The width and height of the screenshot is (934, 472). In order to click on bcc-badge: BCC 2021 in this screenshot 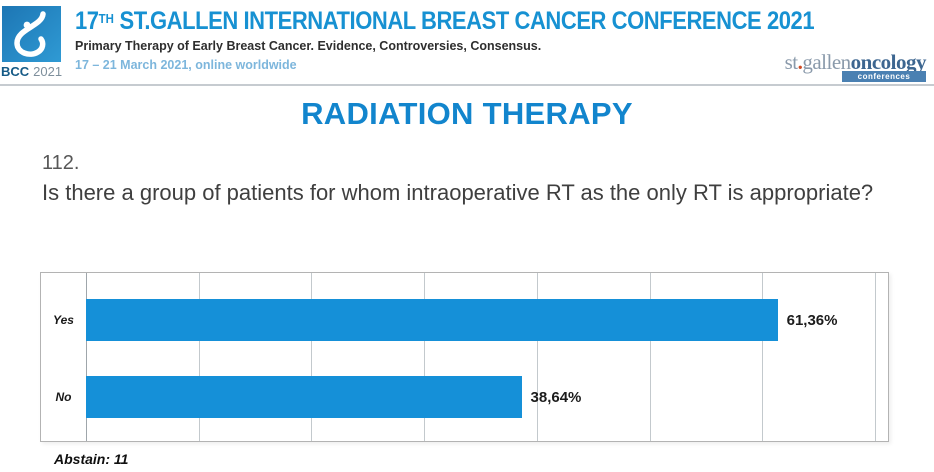, I will do `click(31, 71)`.